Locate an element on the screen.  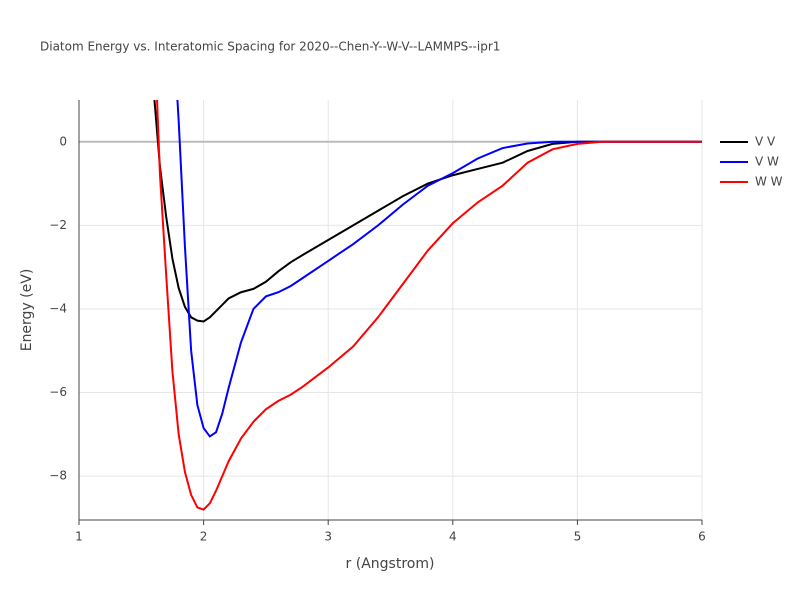
x-tick-label: 4 is located at coordinates (453, 537).